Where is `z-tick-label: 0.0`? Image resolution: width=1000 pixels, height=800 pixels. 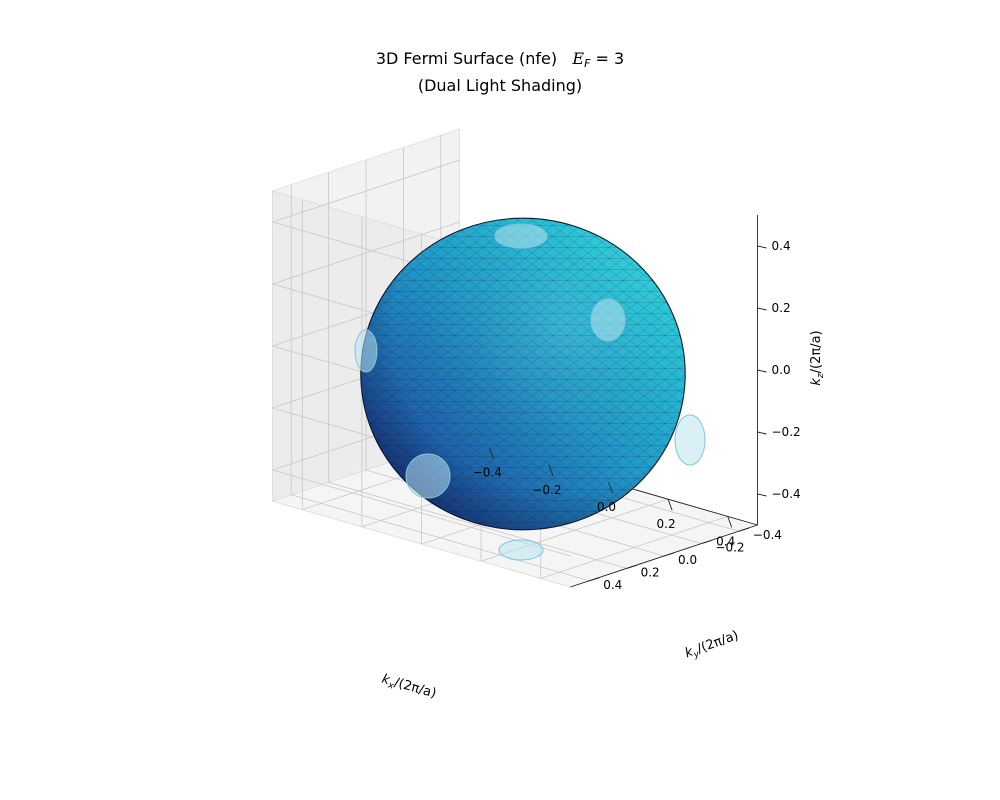
z-tick-label: 0.0 is located at coordinates (781, 370).